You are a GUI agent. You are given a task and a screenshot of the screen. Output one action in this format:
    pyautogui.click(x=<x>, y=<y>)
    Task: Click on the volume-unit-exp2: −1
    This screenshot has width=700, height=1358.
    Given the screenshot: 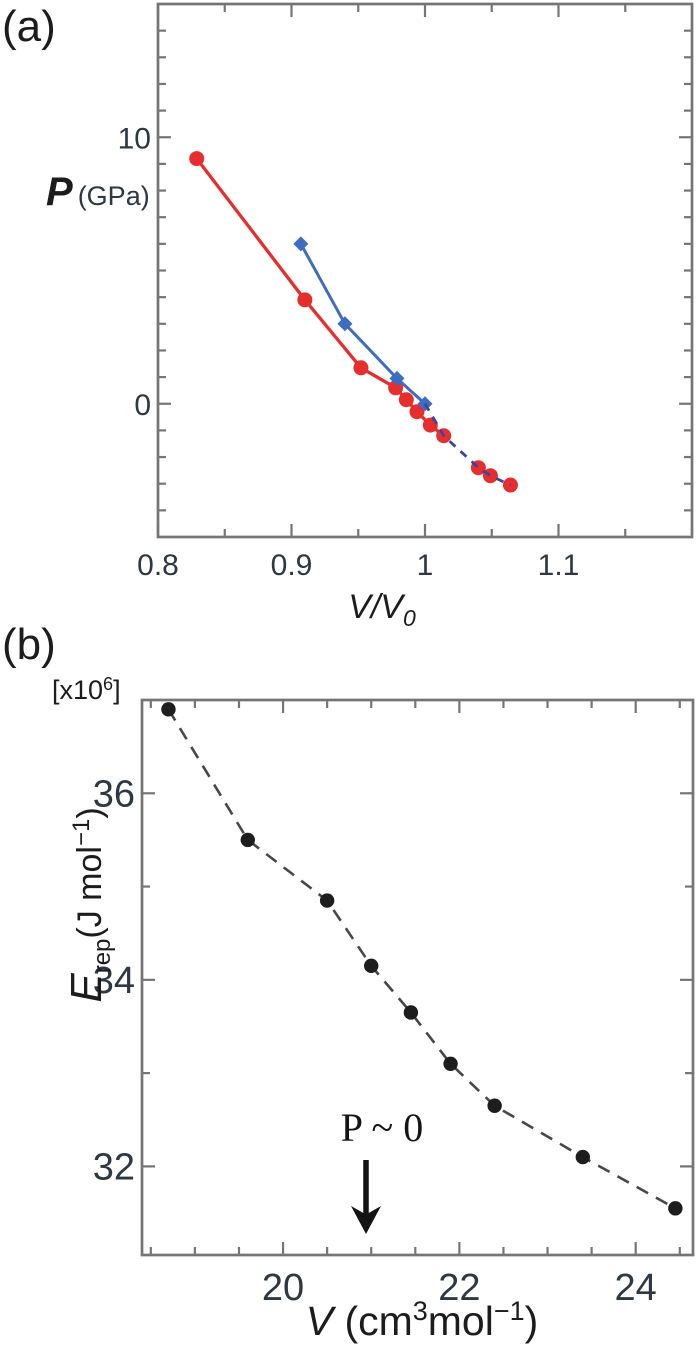 What is the action you would take?
    pyautogui.click(x=509, y=1311)
    